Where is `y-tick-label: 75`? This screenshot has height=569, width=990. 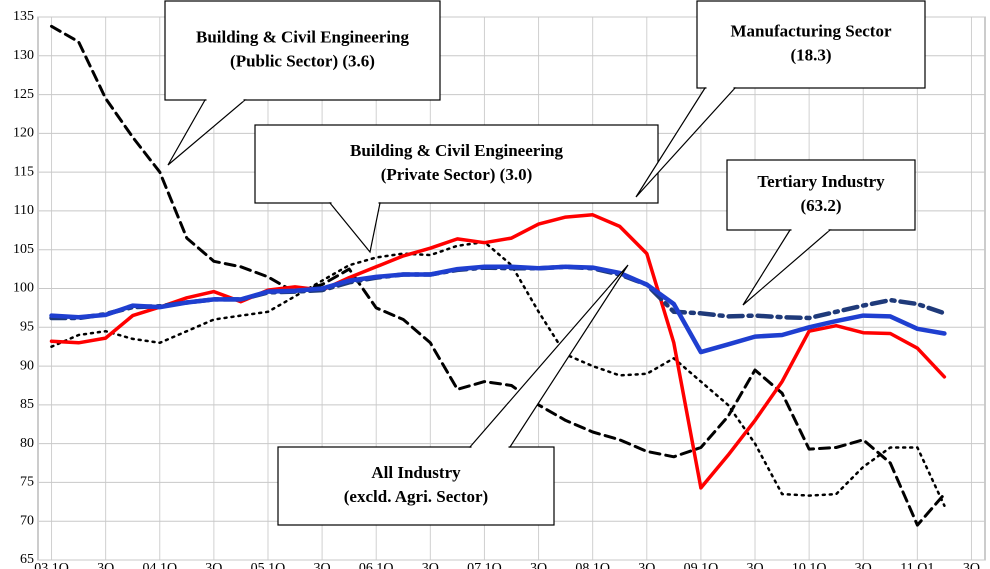 y-tick-label: 75 is located at coordinates (27, 482).